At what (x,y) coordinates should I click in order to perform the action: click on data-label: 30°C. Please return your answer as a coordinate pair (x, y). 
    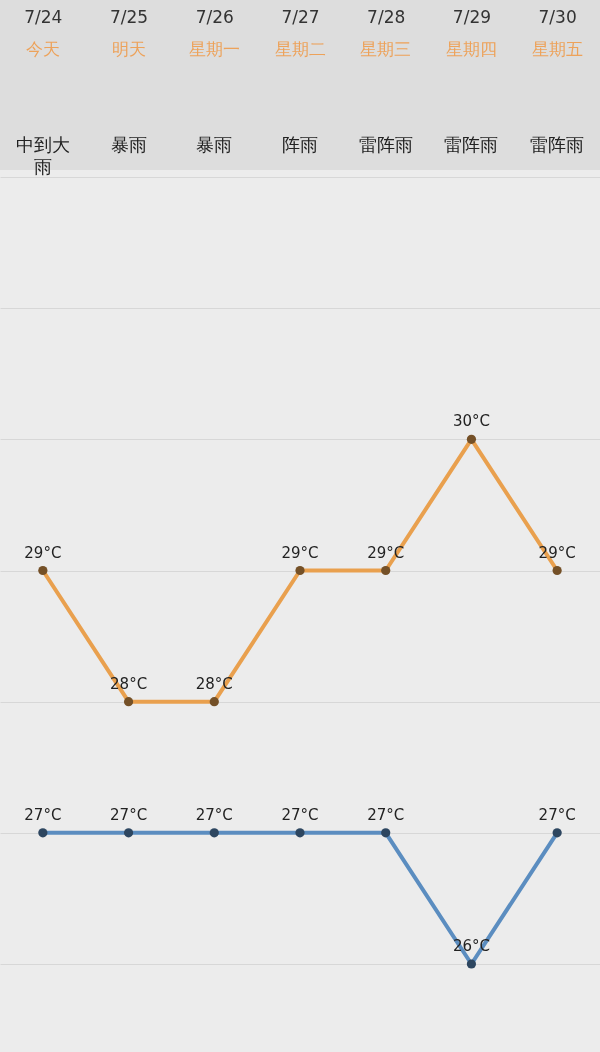
    Looking at the image, I should click on (471, 421).